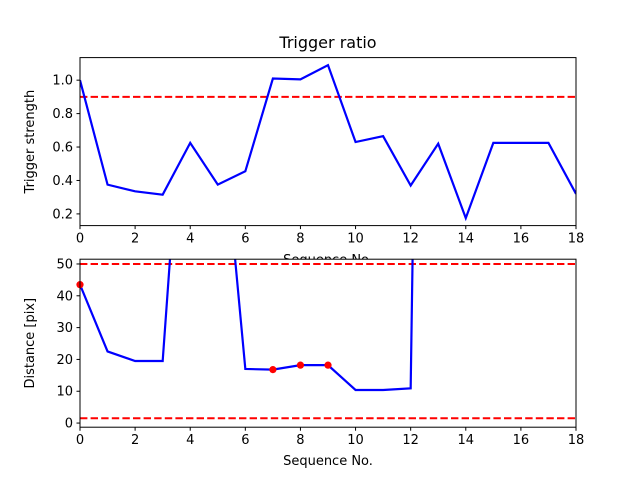  I want to click on y-tick-label: 50, so click(64, 264).